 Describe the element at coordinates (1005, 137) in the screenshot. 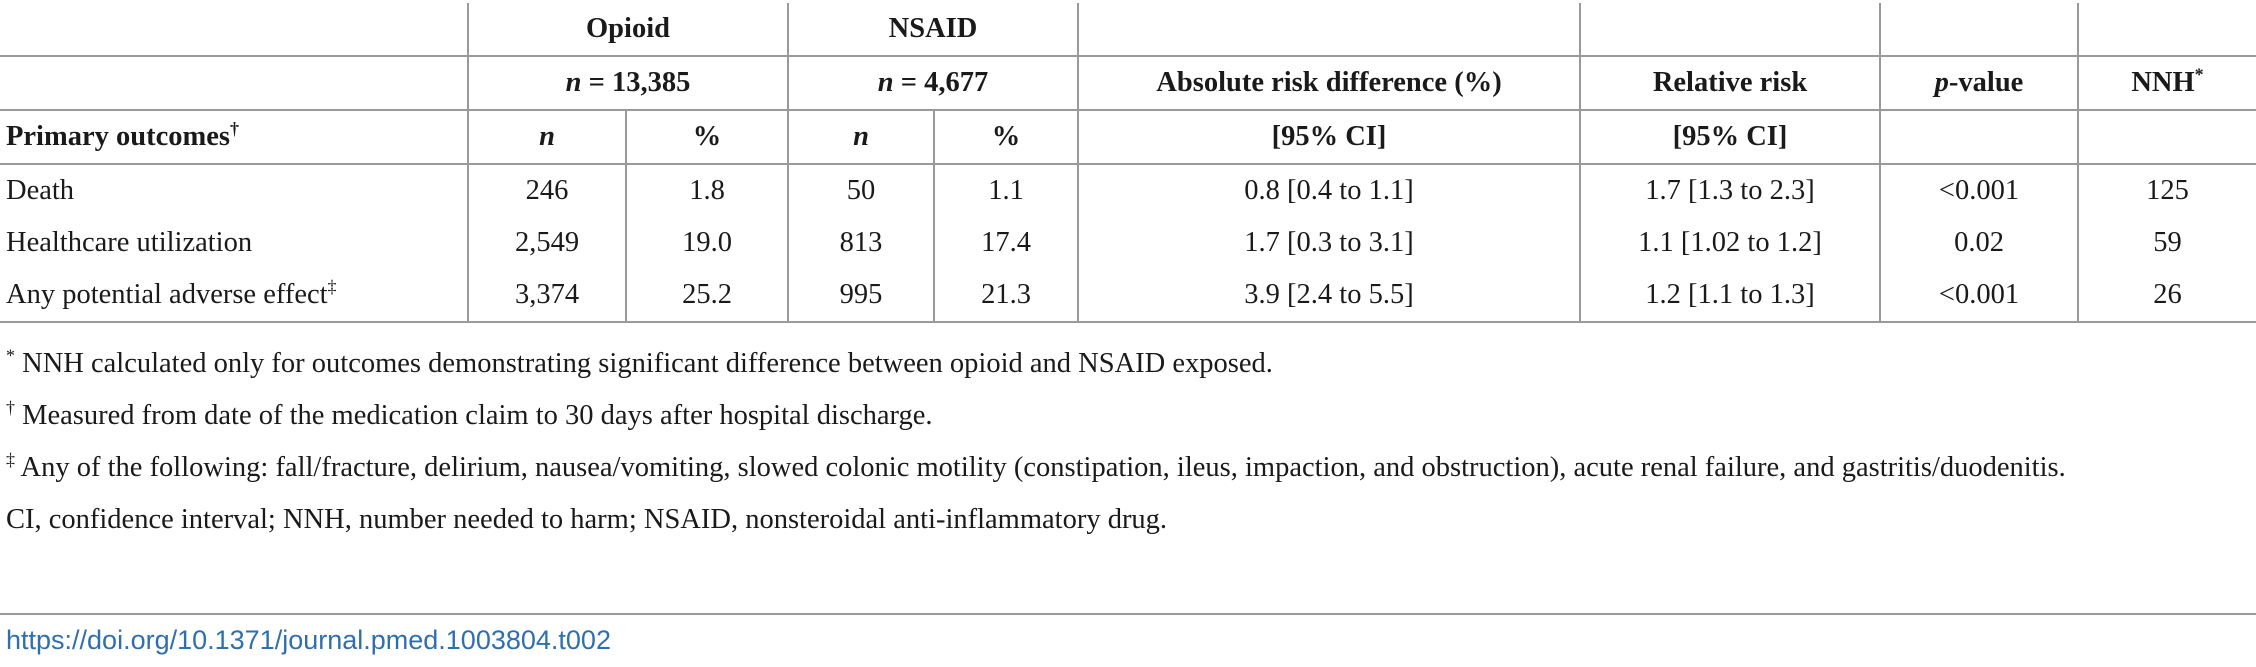

I see `nsaid-pct-header: %` at that location.